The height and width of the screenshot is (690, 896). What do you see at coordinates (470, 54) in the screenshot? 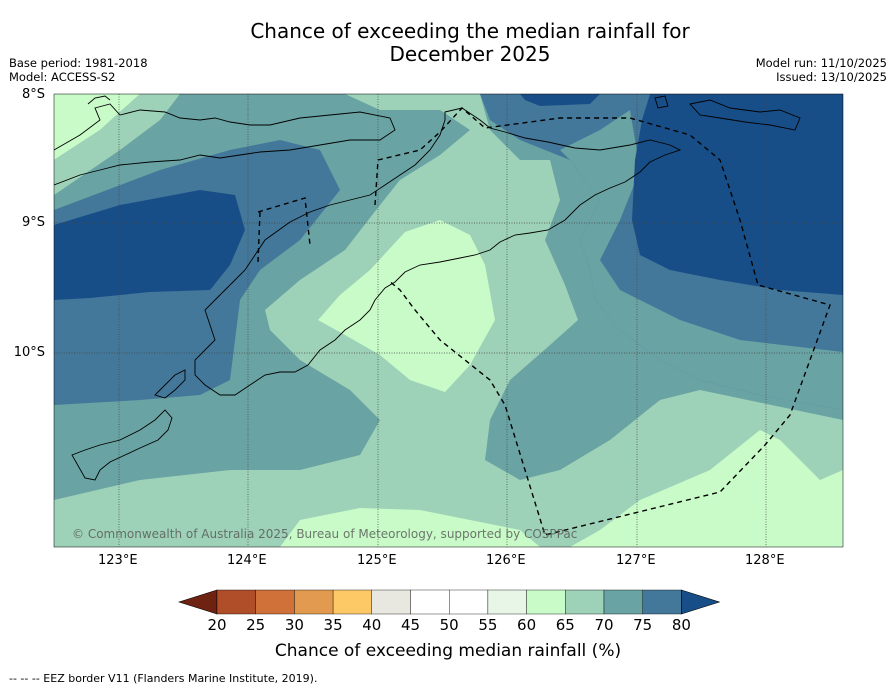
I see `title-line-2: December 2025` at bounding box center [470, 54].